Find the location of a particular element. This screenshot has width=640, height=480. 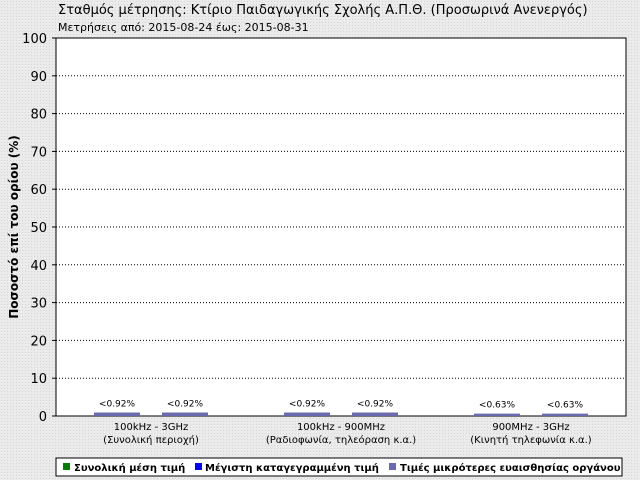

y-tick-label: 10 is located at coordinates (38, 379).